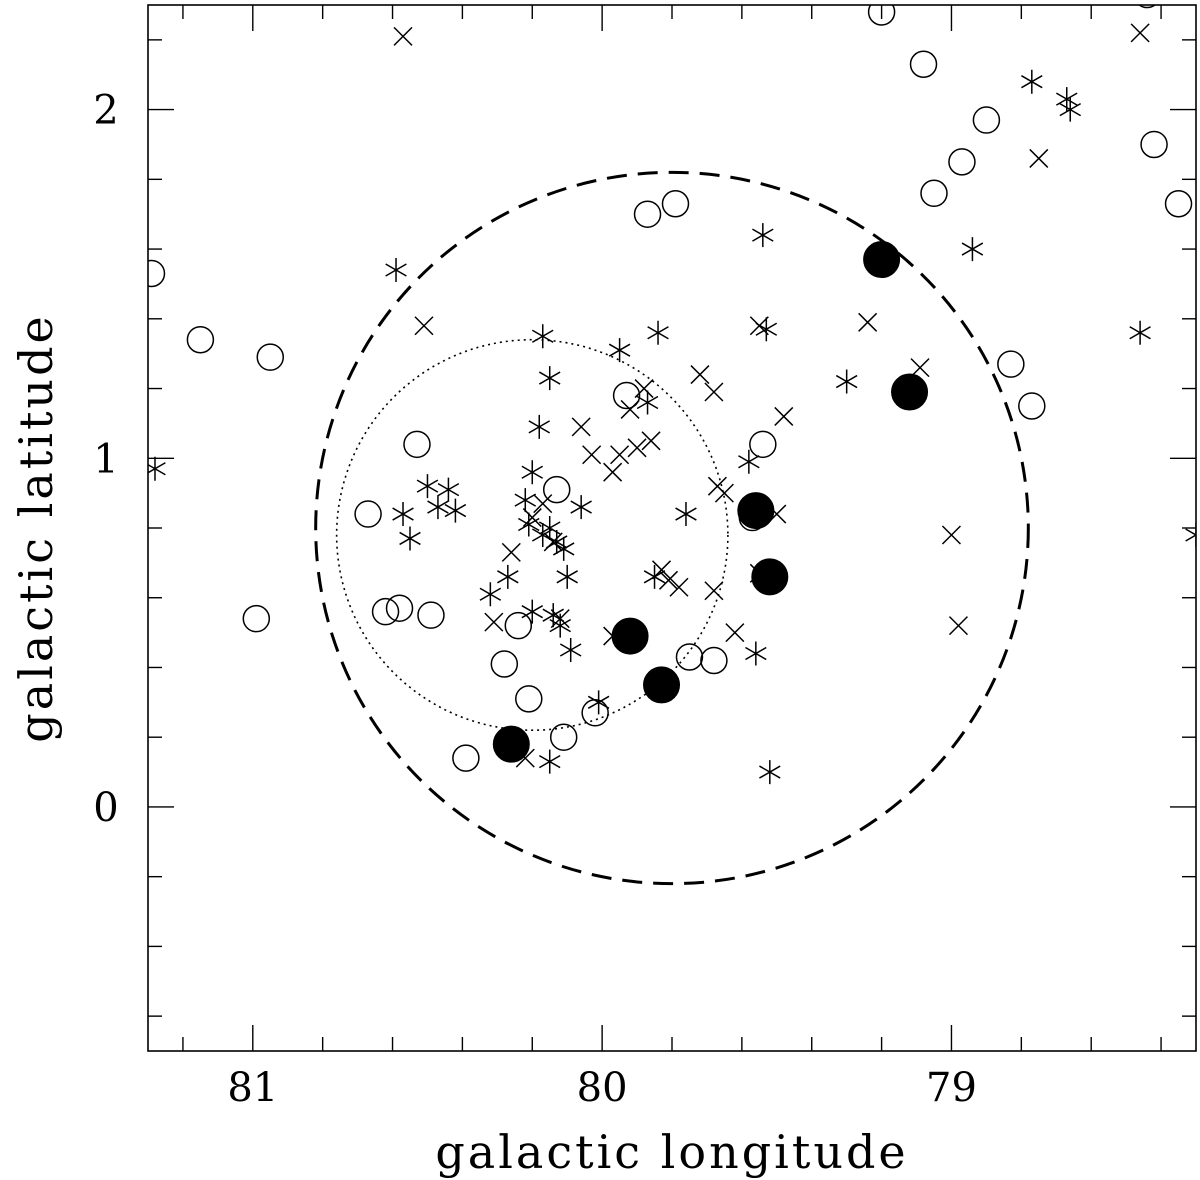  I want to click on y-tick-label: 1, so click(105, 459).